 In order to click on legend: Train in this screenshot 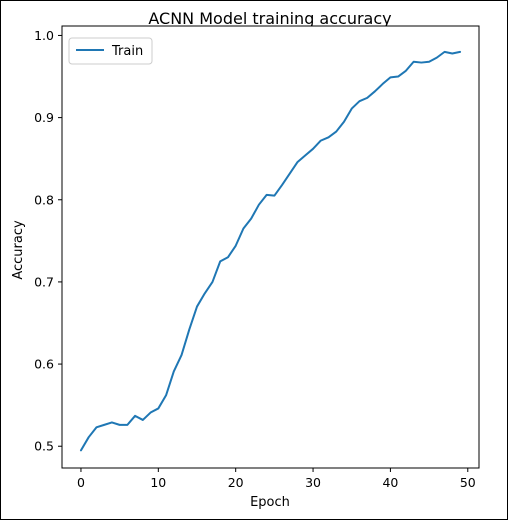, I will do `click(110, 51)`.